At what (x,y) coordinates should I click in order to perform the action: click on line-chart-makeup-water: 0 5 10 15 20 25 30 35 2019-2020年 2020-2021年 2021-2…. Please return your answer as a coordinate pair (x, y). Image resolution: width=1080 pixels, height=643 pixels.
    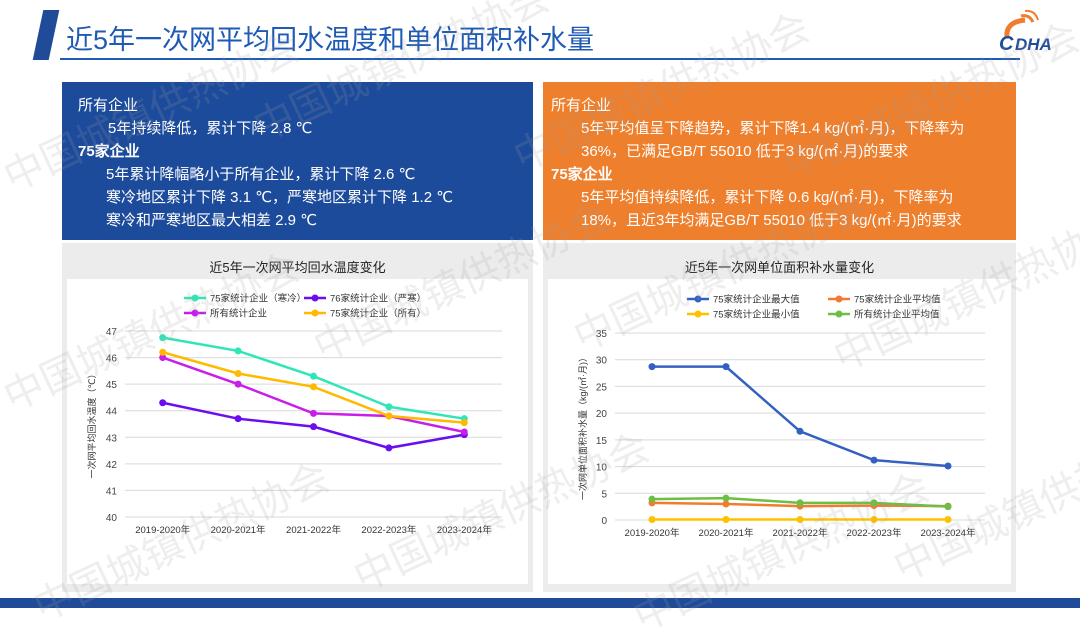
    Looking at the image, I should click on (781, 416).